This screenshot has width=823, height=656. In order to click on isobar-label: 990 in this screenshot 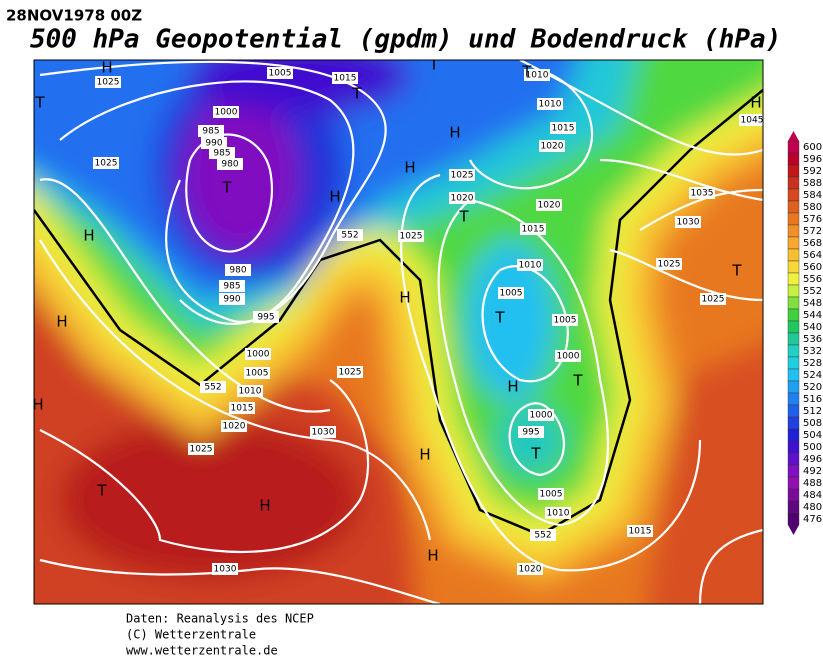, I will do `click(231, 300)`.